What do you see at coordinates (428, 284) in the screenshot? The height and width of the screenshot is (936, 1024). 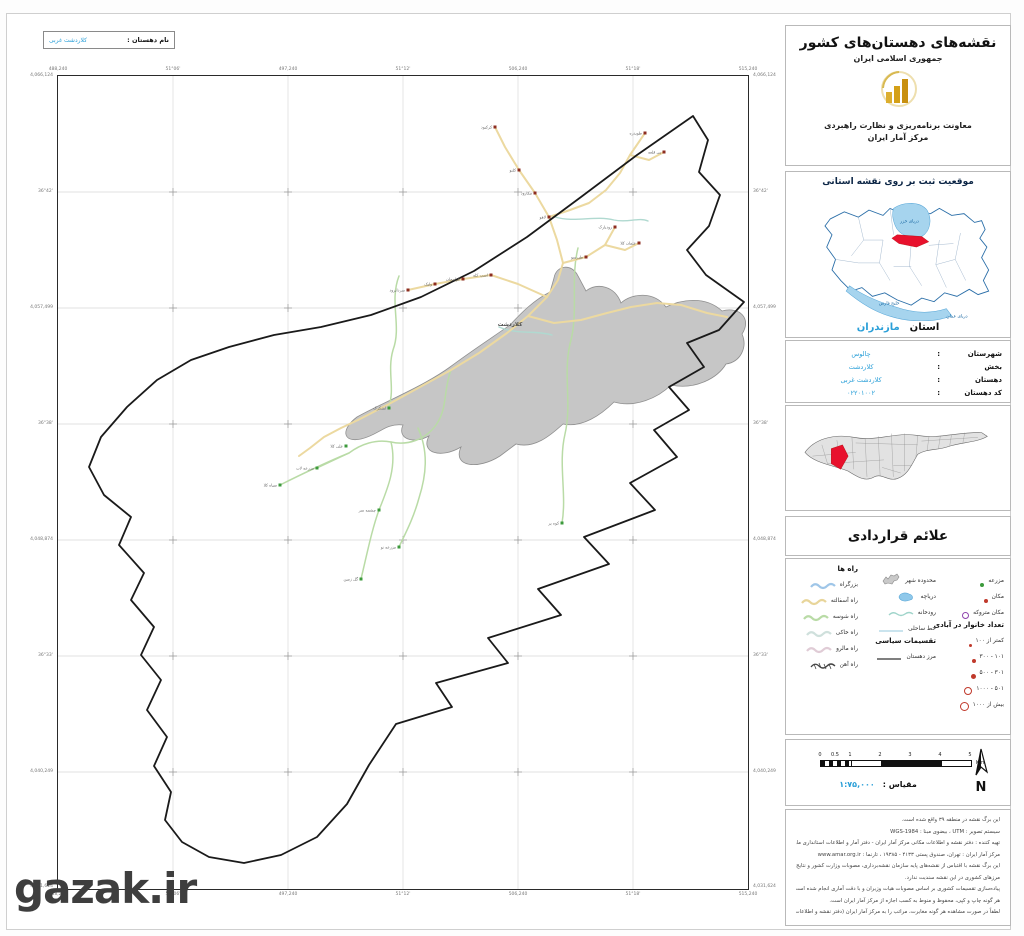 I see `village-label: ولیک` at bounding box center [428, 284].